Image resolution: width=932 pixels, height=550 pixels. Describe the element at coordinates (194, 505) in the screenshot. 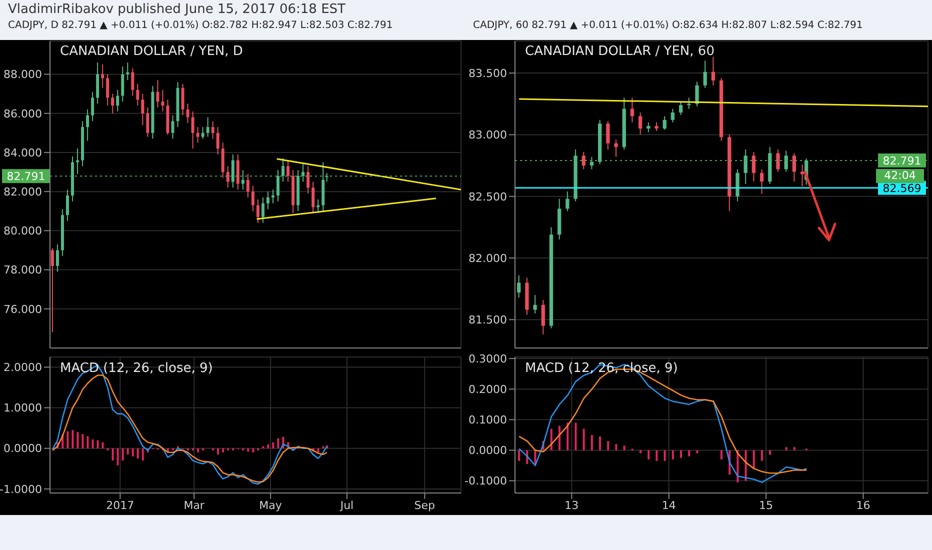

I see `x-tick-label: Mar` at that location.